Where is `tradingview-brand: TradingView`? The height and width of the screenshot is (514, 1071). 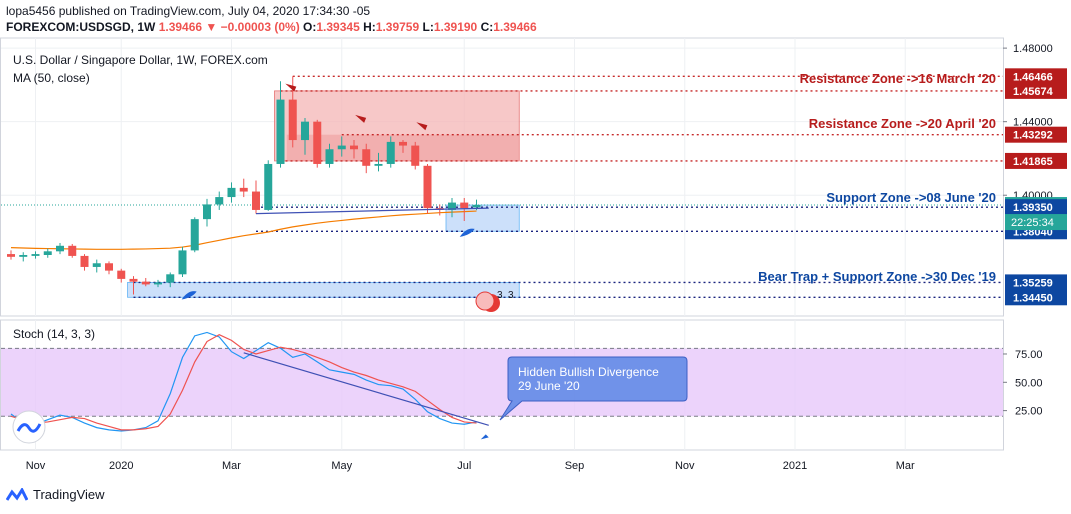 tradingview-brand: TradingView is located at coordinates (55, 494).